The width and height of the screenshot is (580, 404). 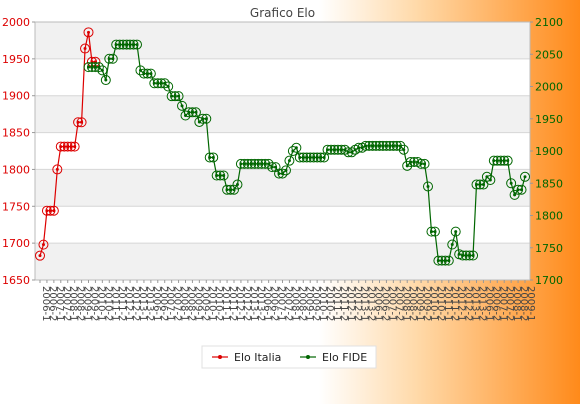 What do you see at coordinates (549, 183) in the screenshot?
I see `right-tick-label: 1850` at bounding box center [549, 183].